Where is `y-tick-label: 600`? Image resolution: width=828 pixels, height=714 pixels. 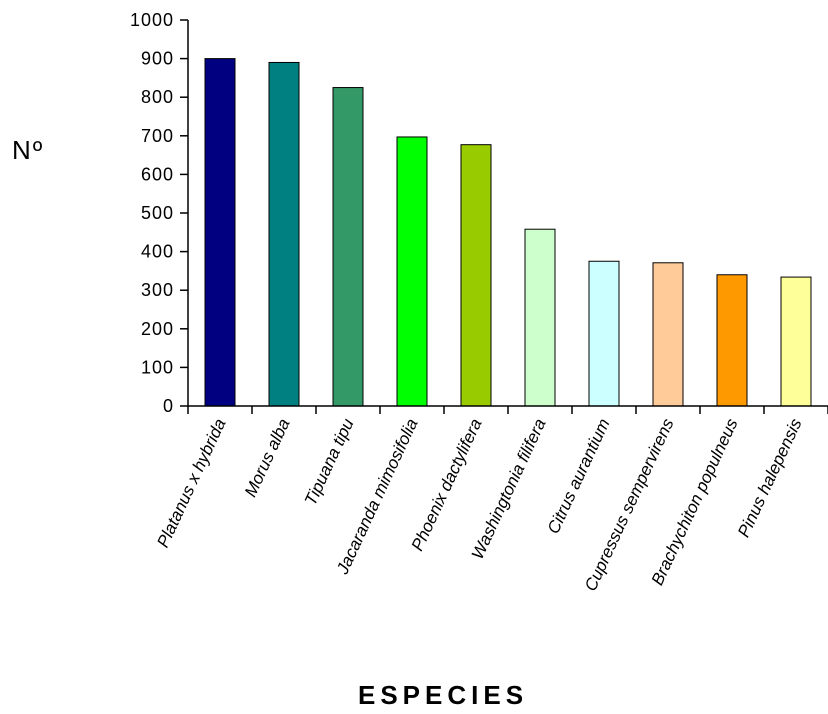 y-tick-label: 600 is located at coordinates (157, 174).